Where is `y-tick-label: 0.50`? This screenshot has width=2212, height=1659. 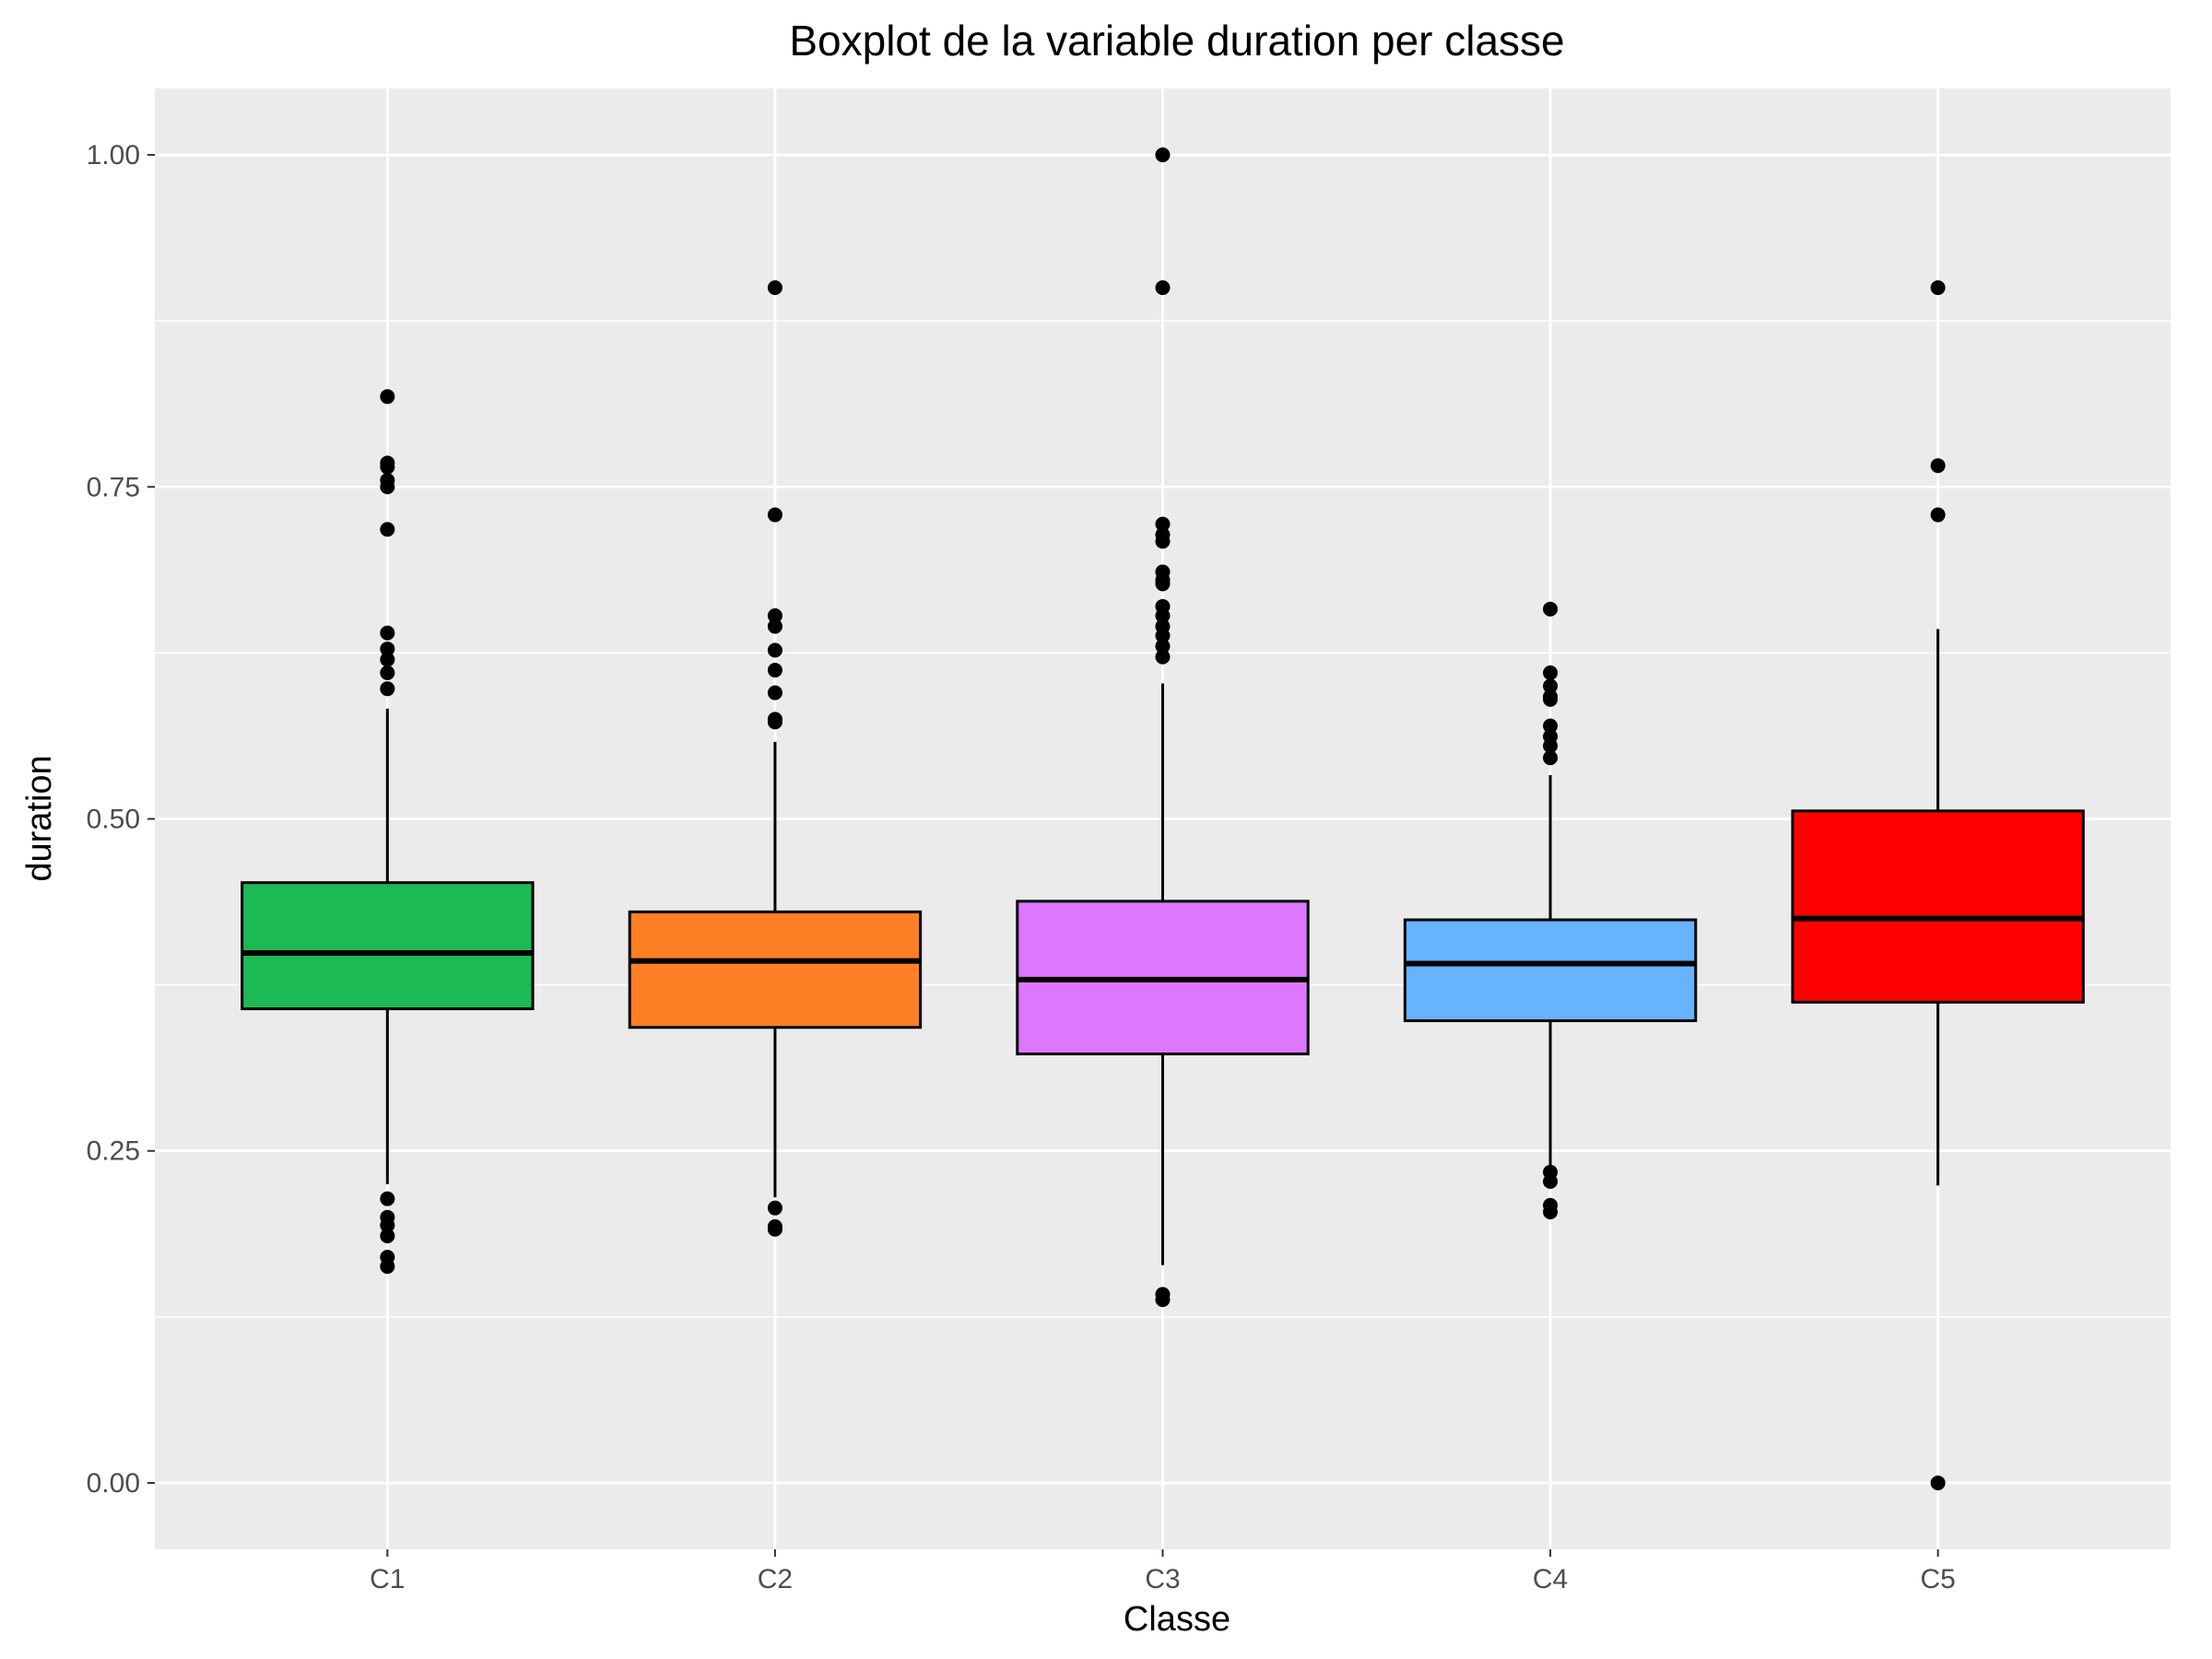 y-tick-label: 0.50 is located at coordinates (113, 820).